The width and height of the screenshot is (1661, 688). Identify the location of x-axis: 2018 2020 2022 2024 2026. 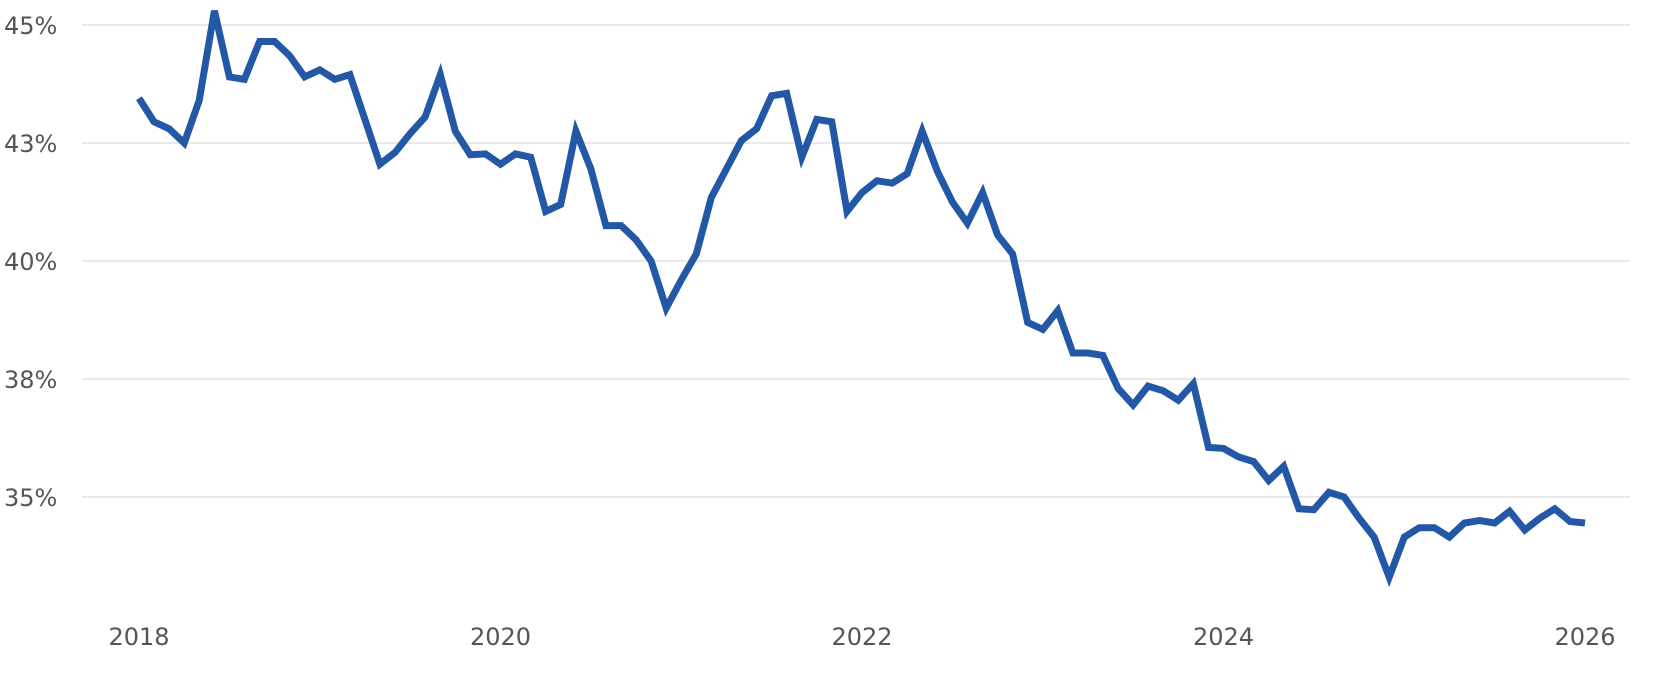
(861, 637).